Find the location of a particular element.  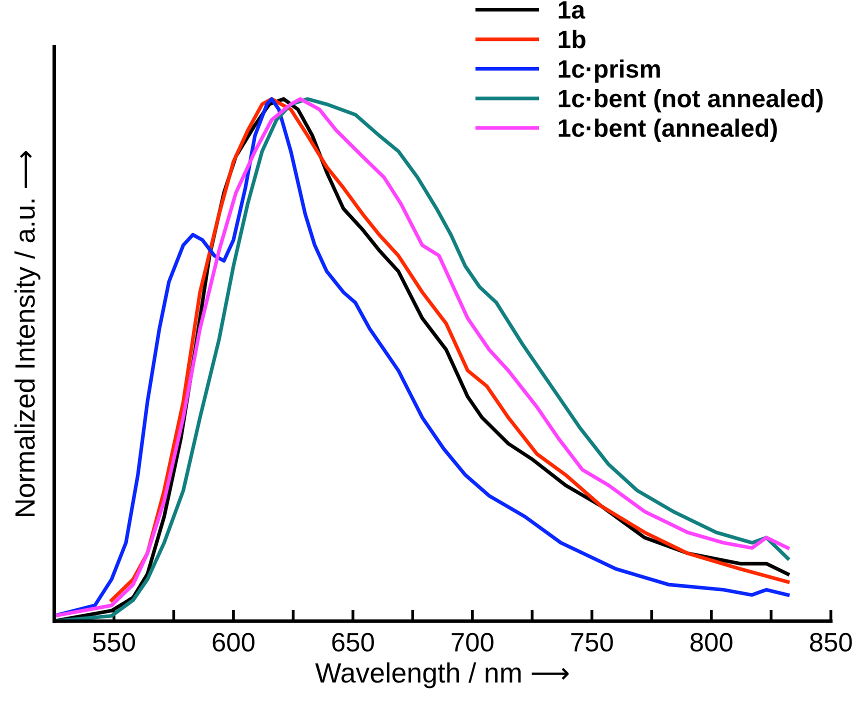

x-tick-label: 650 is located at coordinates (353, 642).